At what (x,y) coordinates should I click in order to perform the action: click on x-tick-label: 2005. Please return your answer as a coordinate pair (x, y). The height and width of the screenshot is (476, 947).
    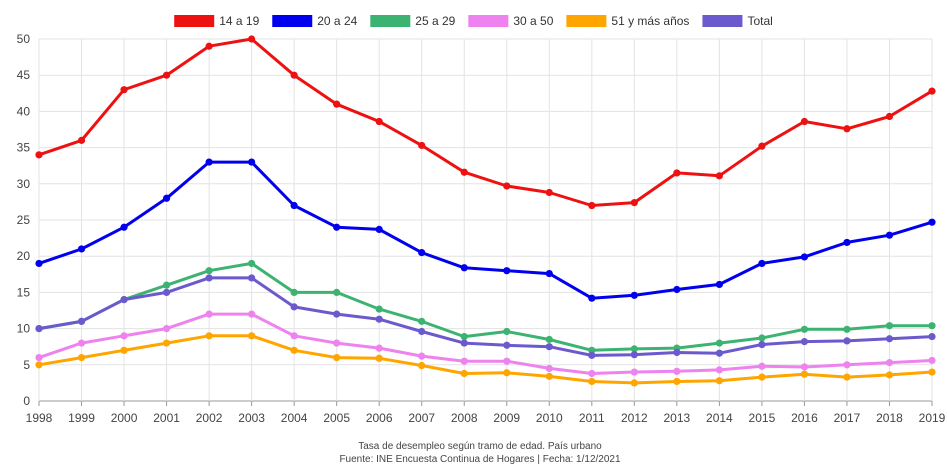
    Looking at the image, I should click on (336, 418).